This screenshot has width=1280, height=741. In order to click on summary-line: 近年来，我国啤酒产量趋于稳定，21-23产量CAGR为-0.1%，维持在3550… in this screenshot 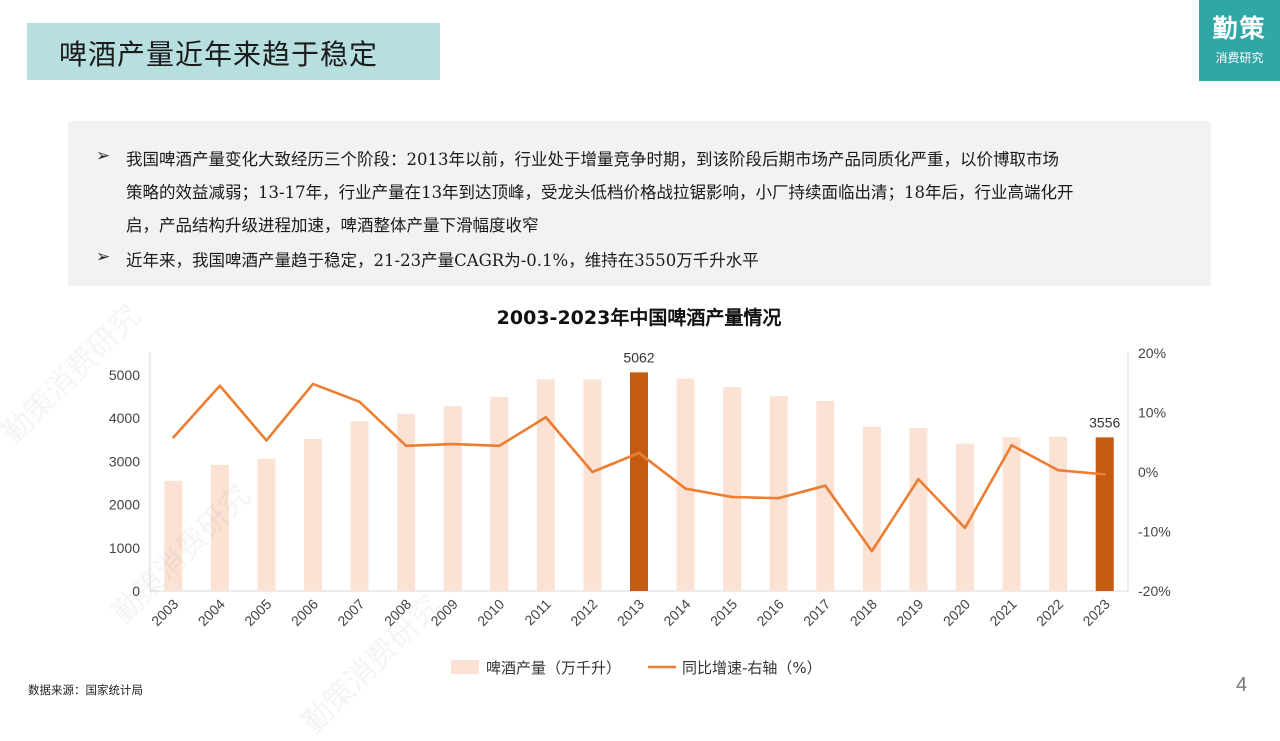, I will do `click(442, 260)`.